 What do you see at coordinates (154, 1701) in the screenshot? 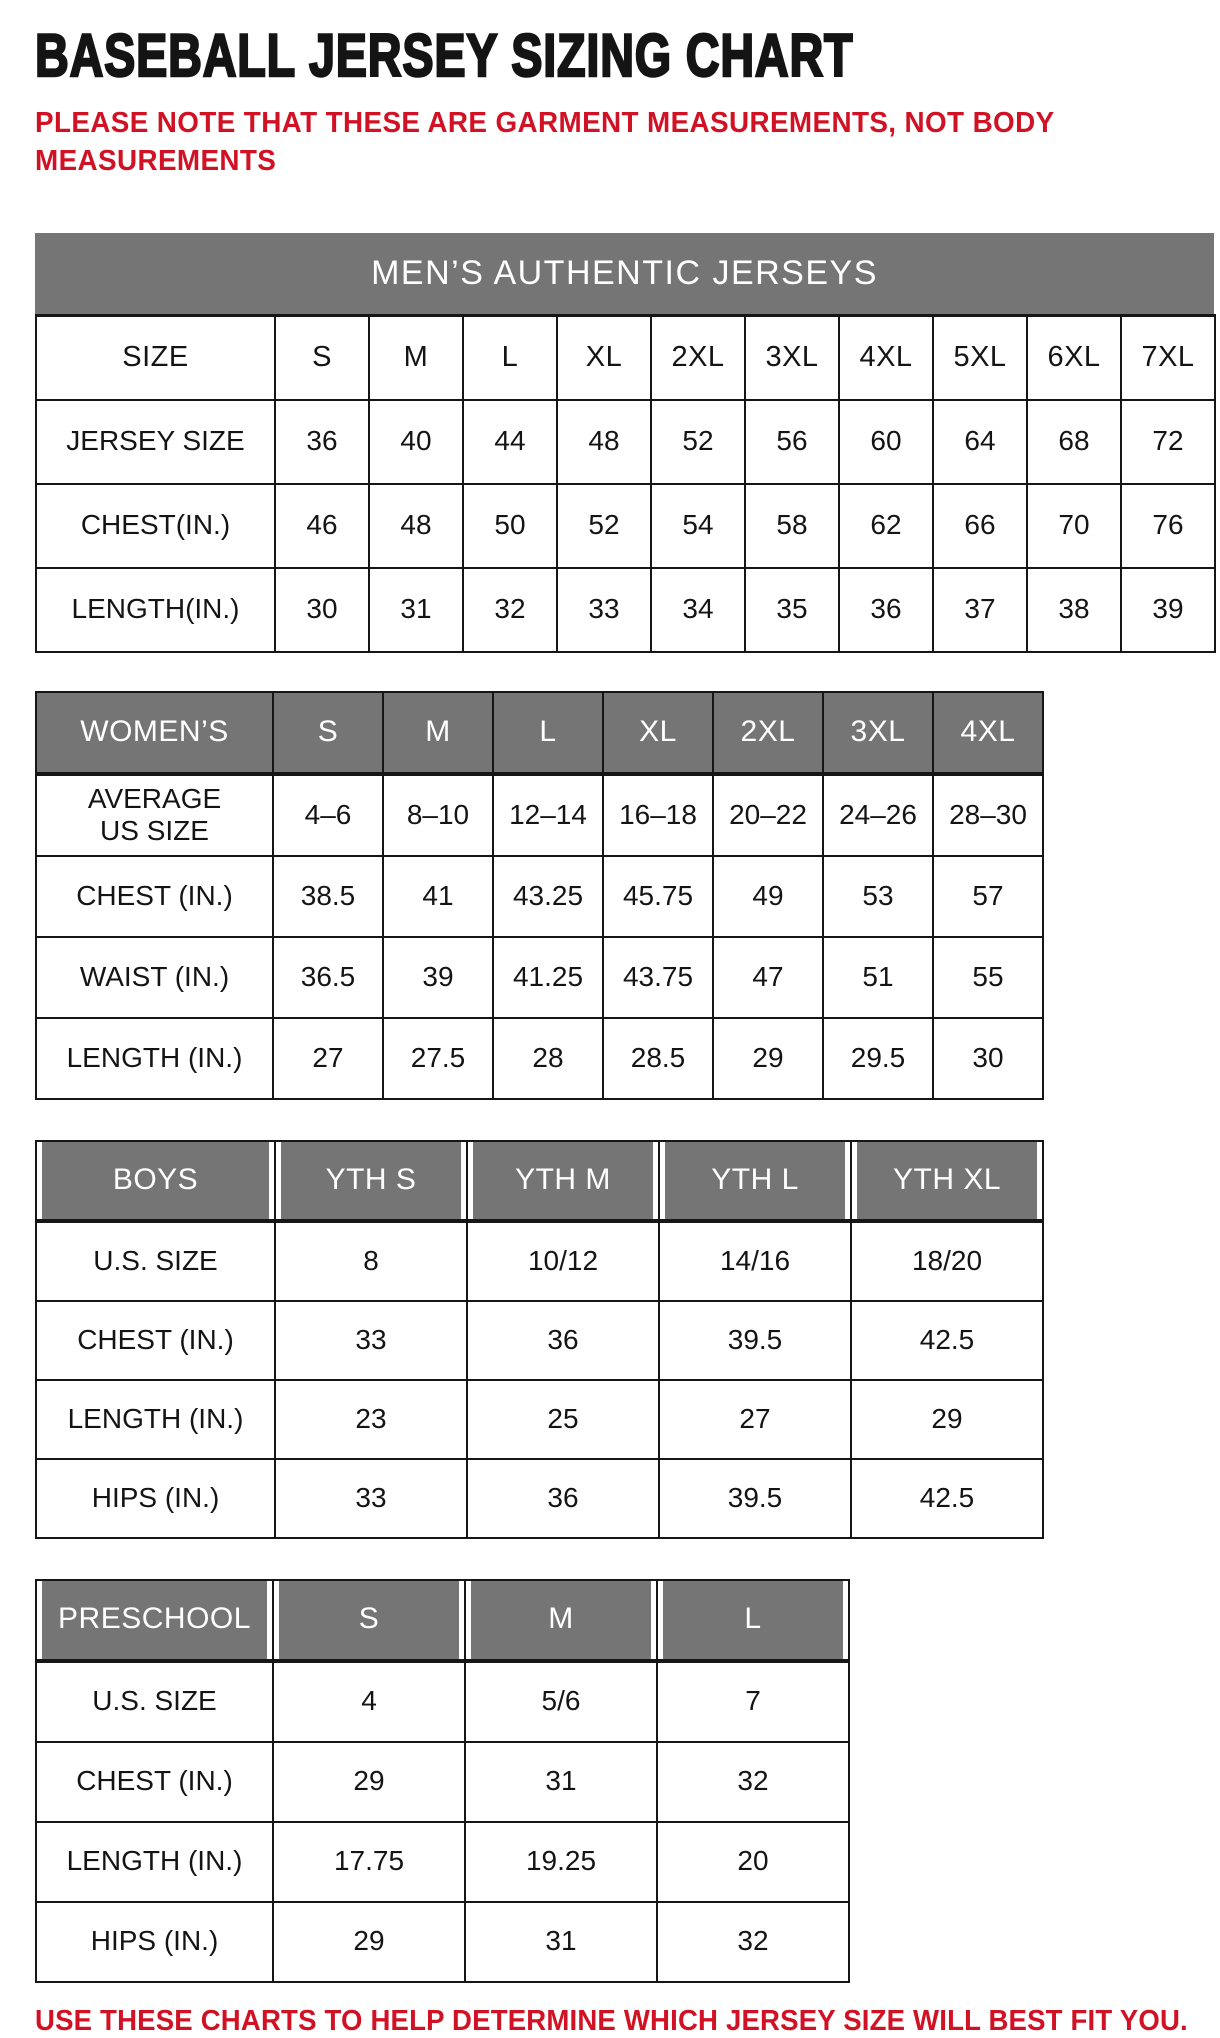
I see `preschool-row-label-cell: U.S. SIZE` at bounding box center [154, 1701].